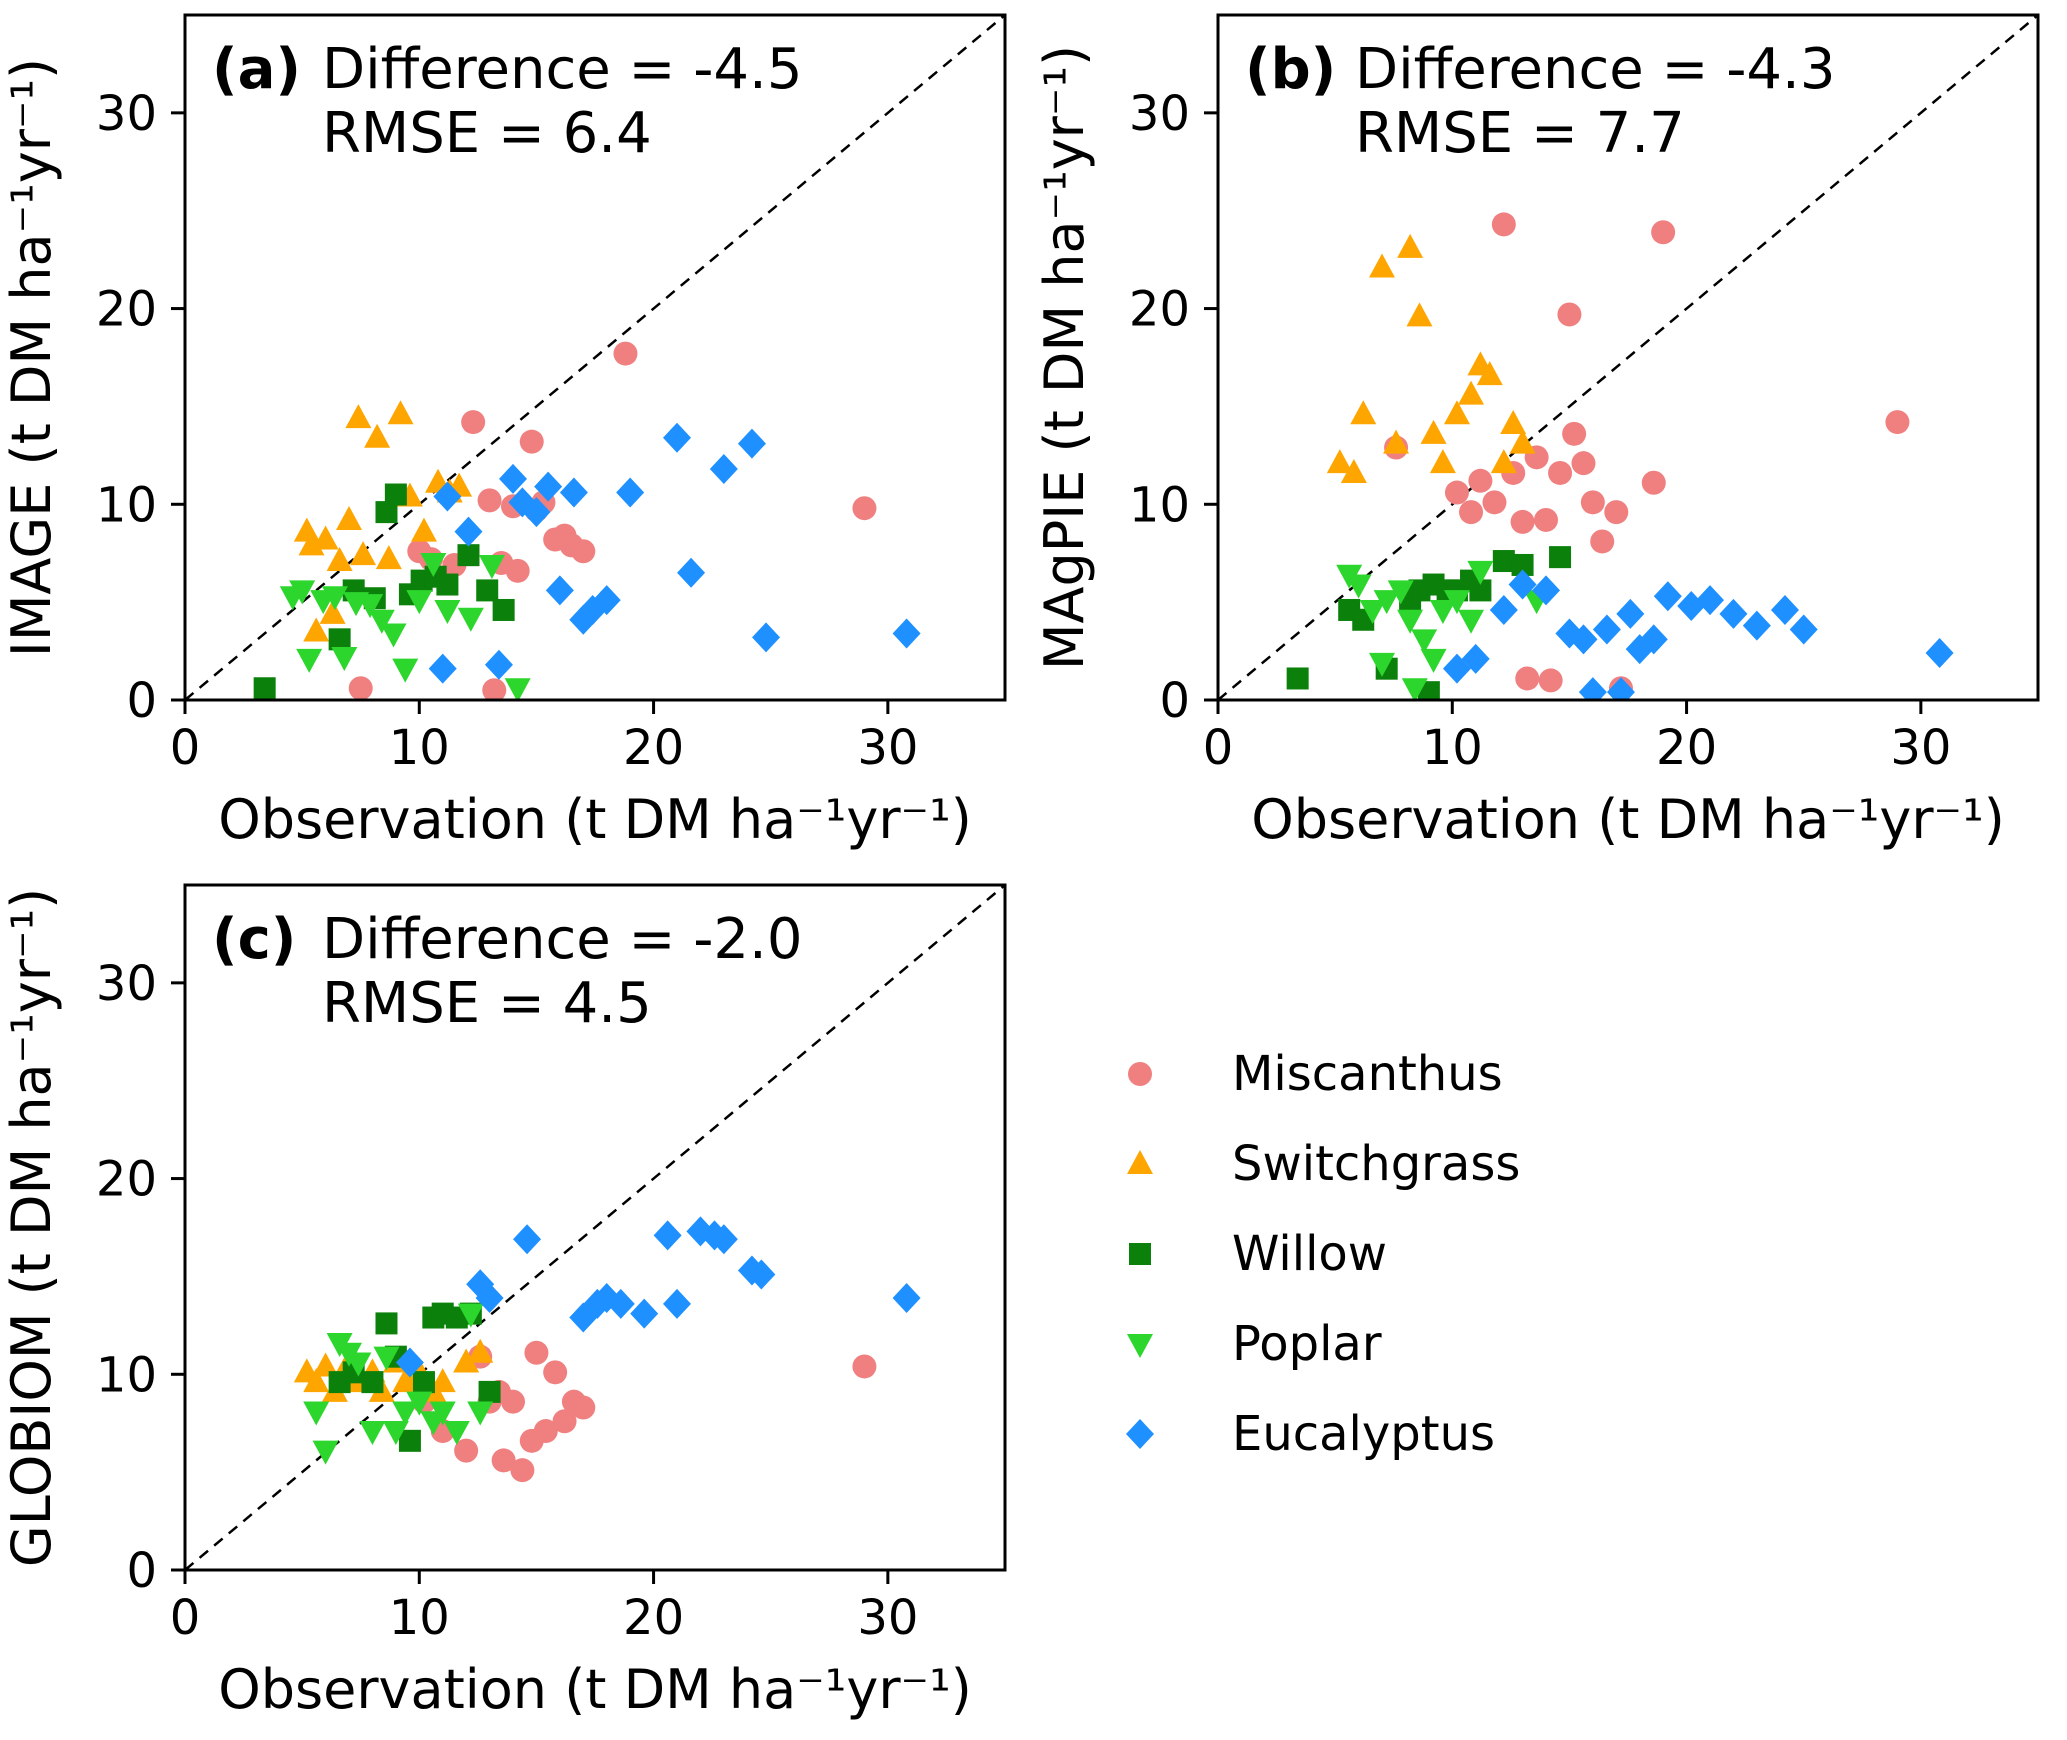 The height and width of the screenshot is (1740, 2067). What do you see at coordinates (595, 819) in the screenshot?
I see `x-axis-label: Observation (t DM ha⁻¹yr⁻¹)` at bounding box center [595, 819].